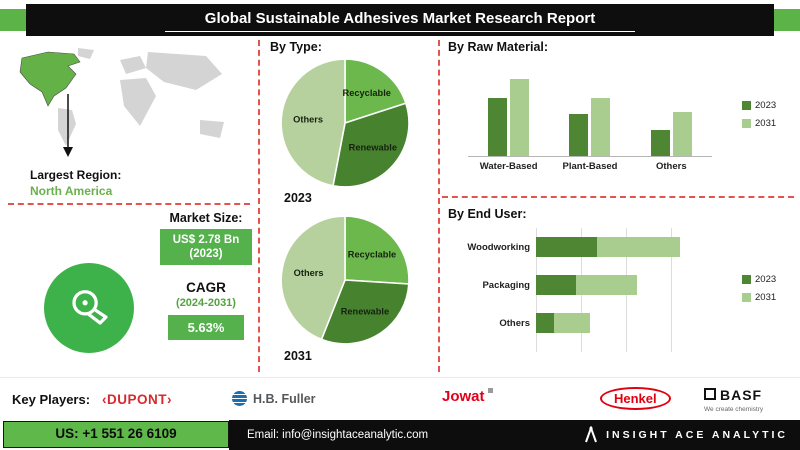  I want to click on bar-category-label: Water-Based, so click(508, 166).